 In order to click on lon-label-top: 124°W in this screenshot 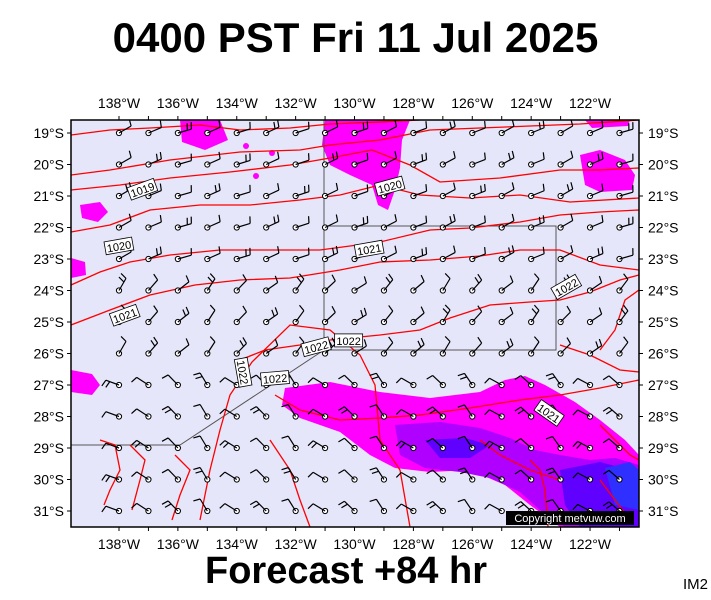, I will do `click(531, 103)`.